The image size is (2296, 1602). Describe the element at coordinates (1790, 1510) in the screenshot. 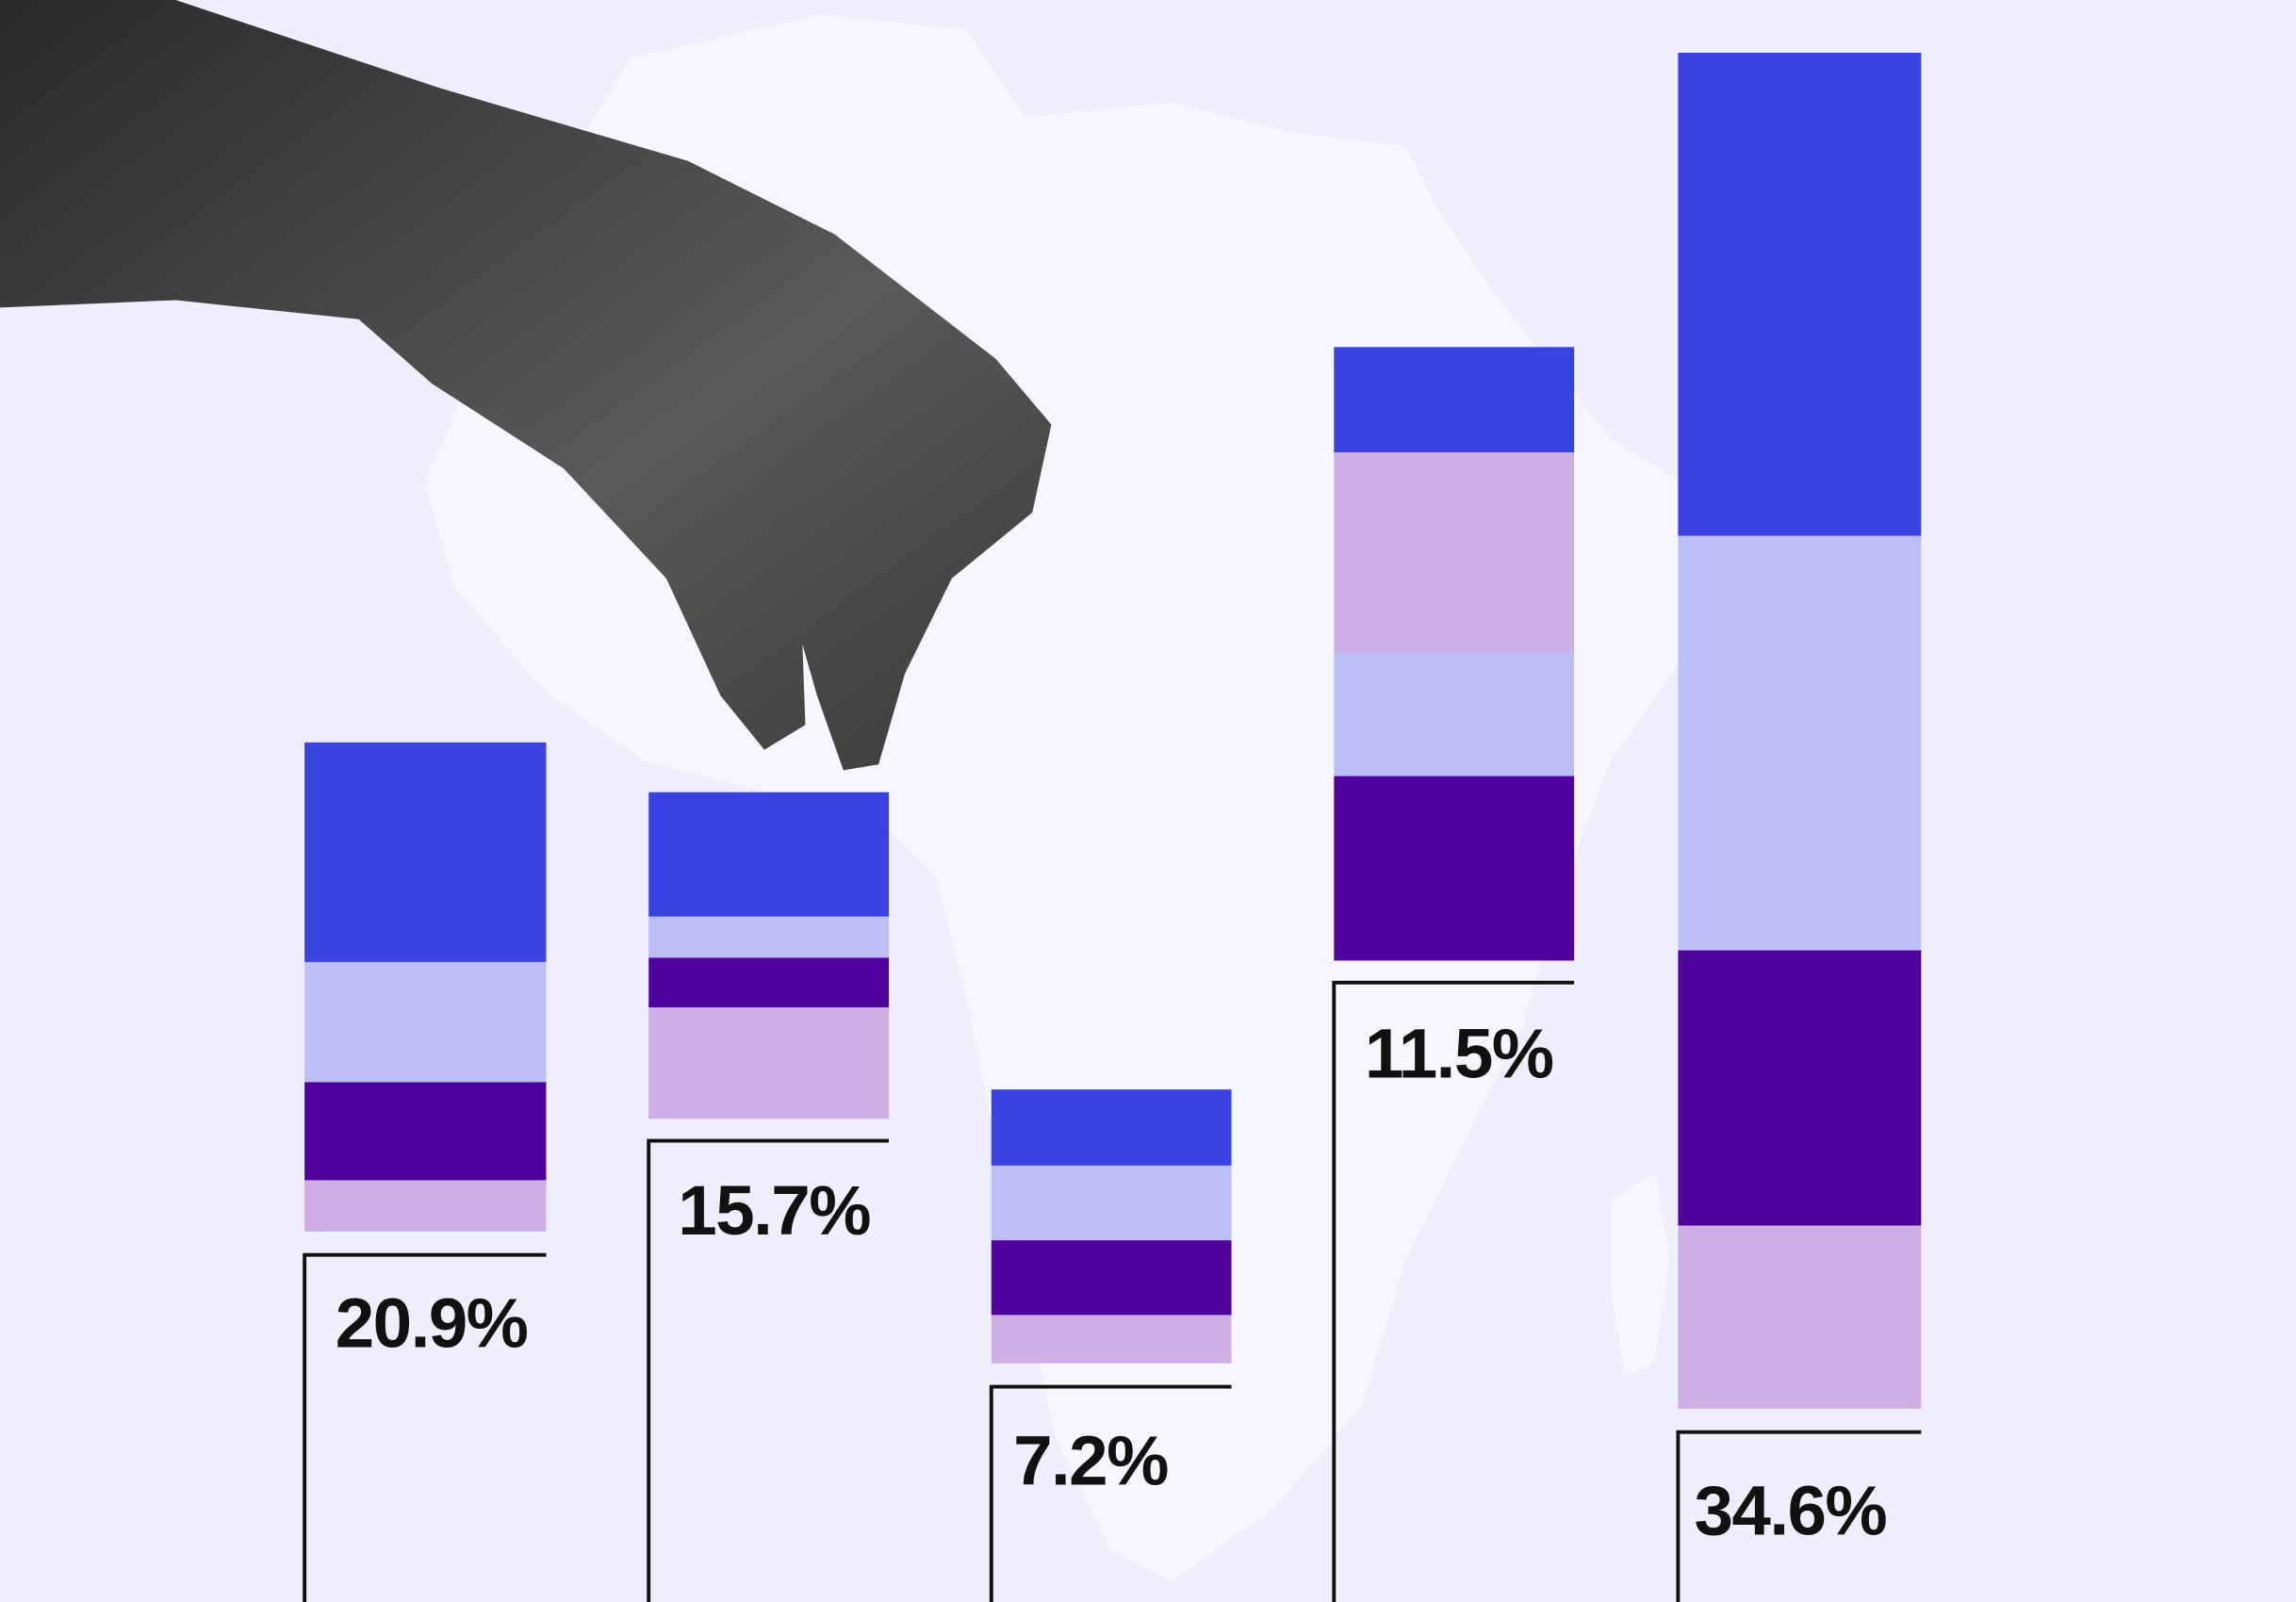

I see `bar-label: 34.6%` at that location.